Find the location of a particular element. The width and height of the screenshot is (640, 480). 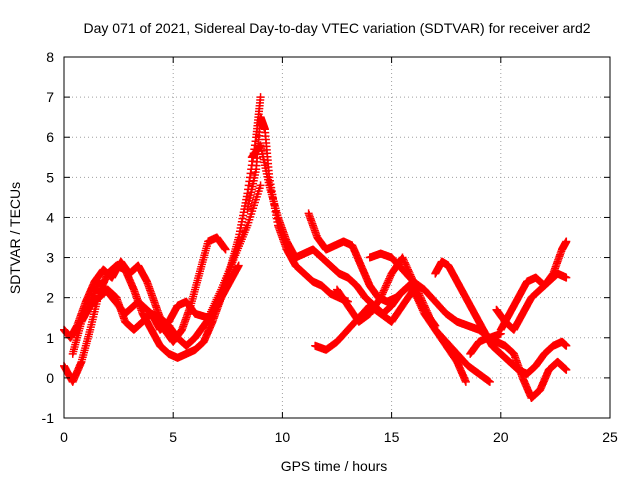

y-tick-label: 1 is located at coordinates (50, 338).